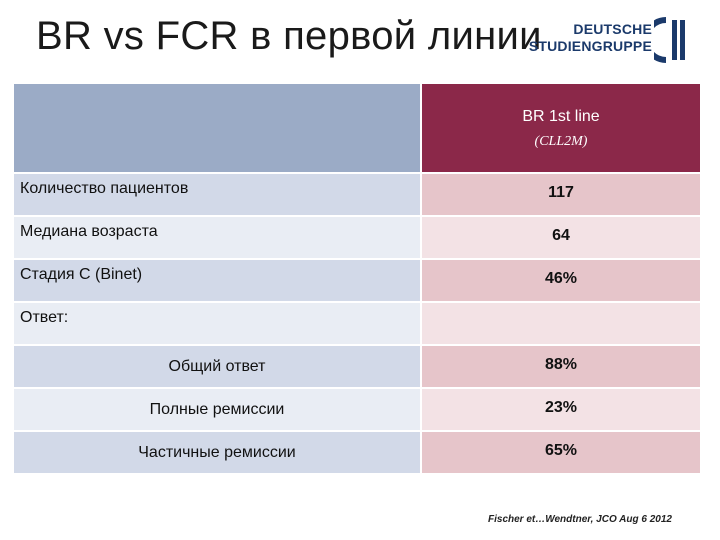  I want to click on header-br-cell: BR 1st line (CLL2M), so click(560, 128).